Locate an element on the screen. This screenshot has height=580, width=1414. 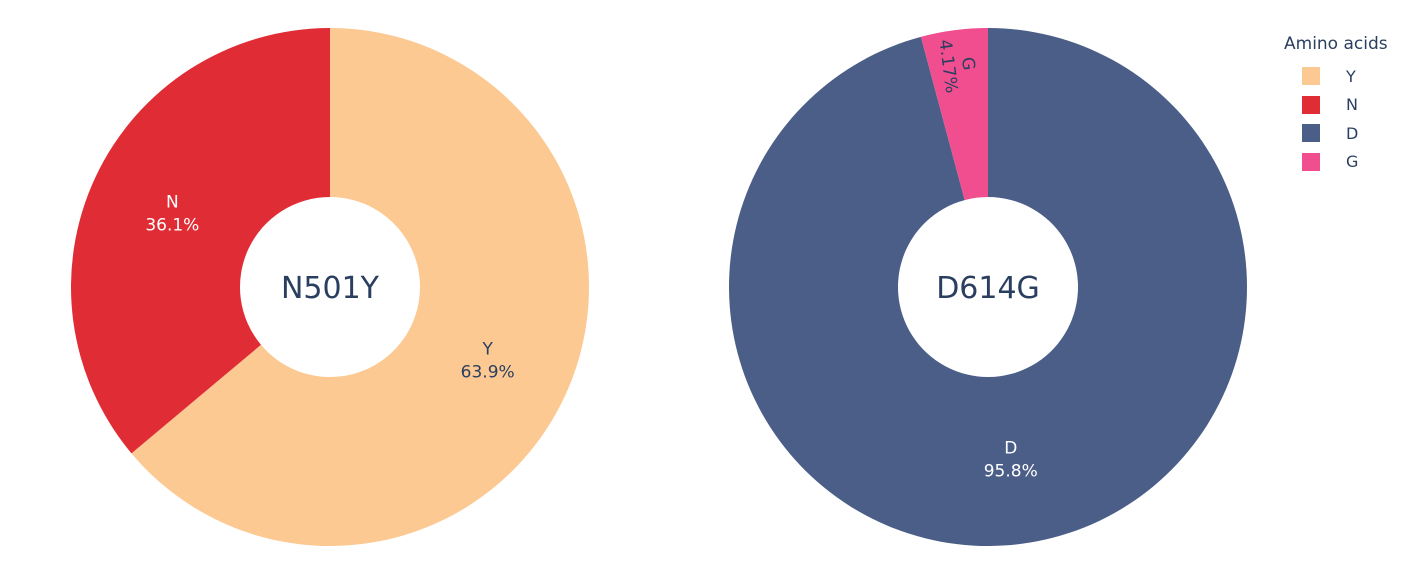
legend-item-g: G is located at coordinates (1336, 162).